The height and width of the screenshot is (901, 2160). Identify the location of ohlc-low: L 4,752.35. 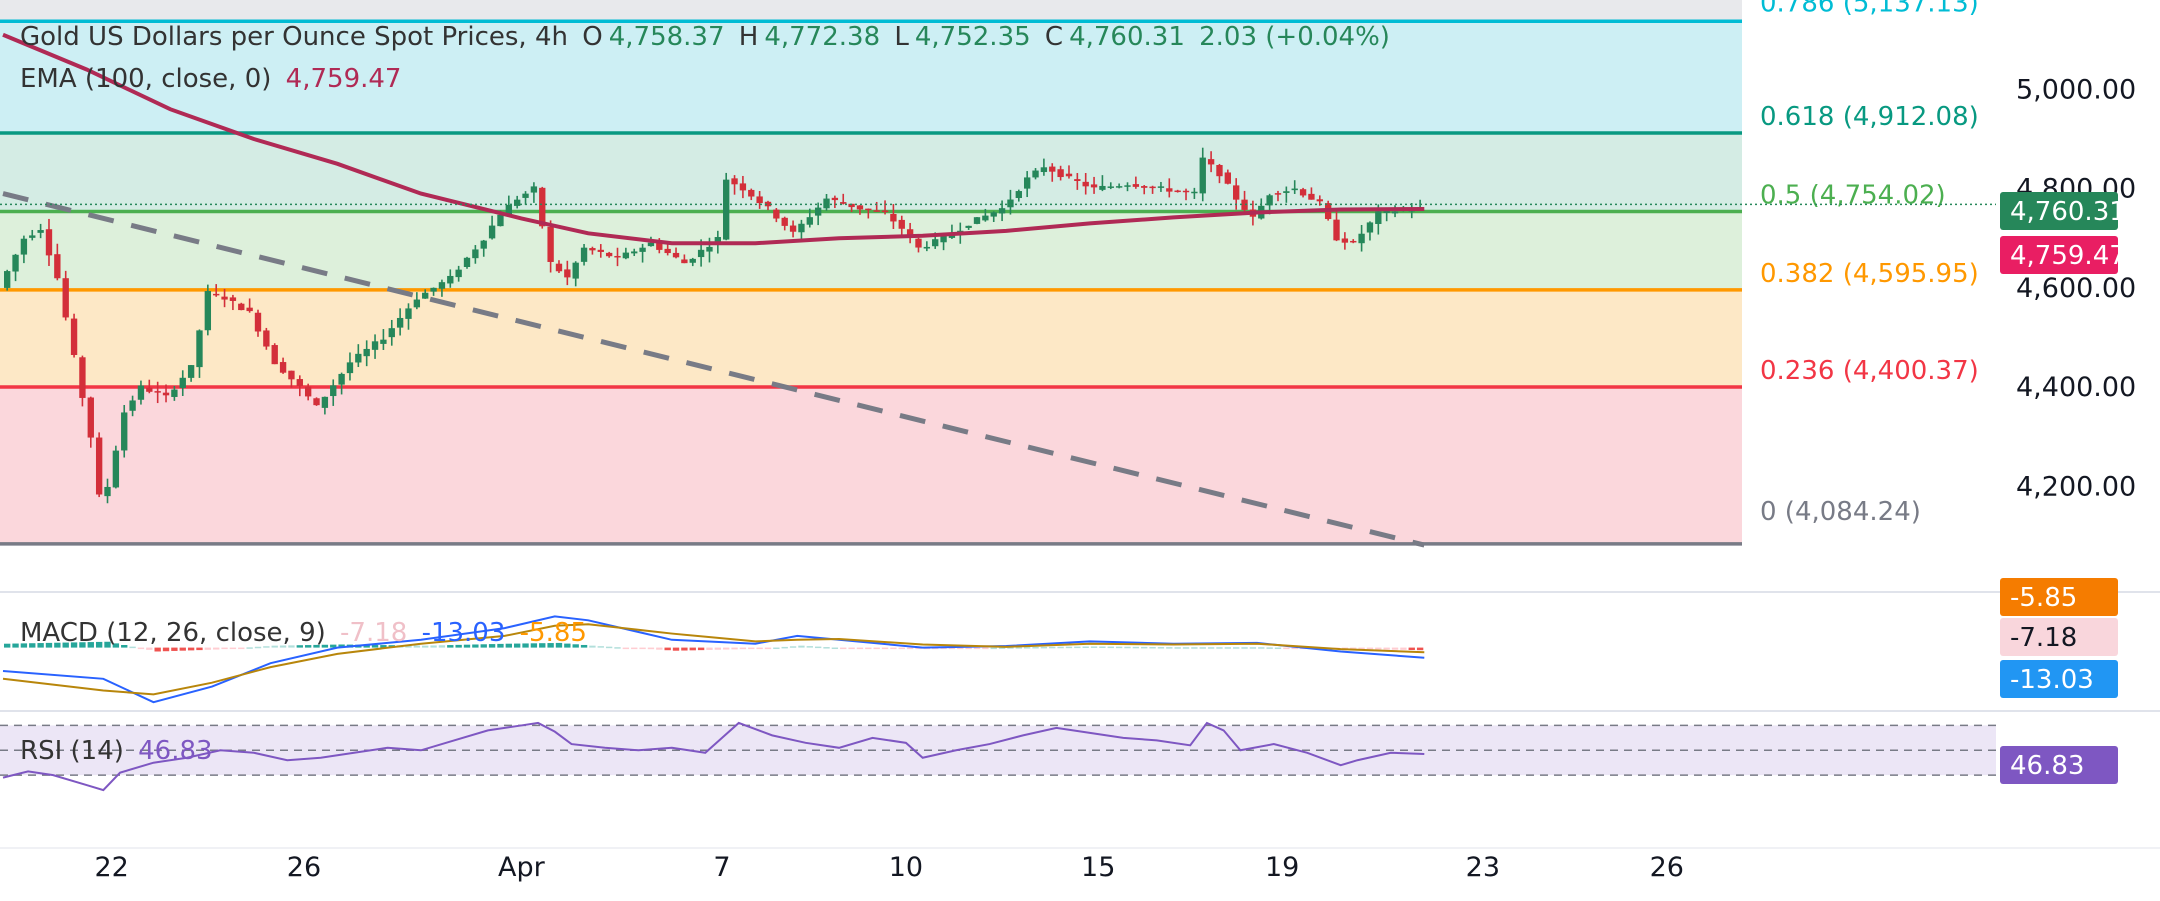
(962, 37).